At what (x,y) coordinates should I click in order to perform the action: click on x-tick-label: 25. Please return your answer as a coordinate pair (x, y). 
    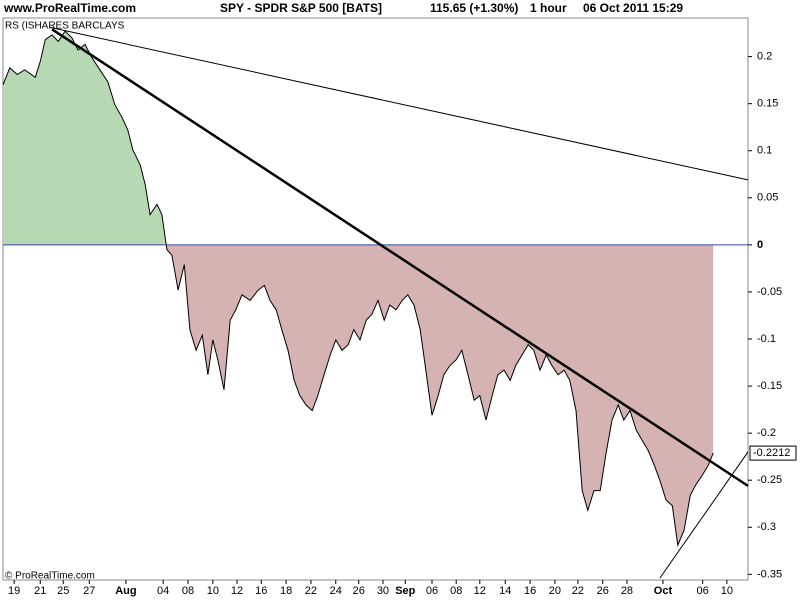
    Looking at the image, I should click on (63, 591).